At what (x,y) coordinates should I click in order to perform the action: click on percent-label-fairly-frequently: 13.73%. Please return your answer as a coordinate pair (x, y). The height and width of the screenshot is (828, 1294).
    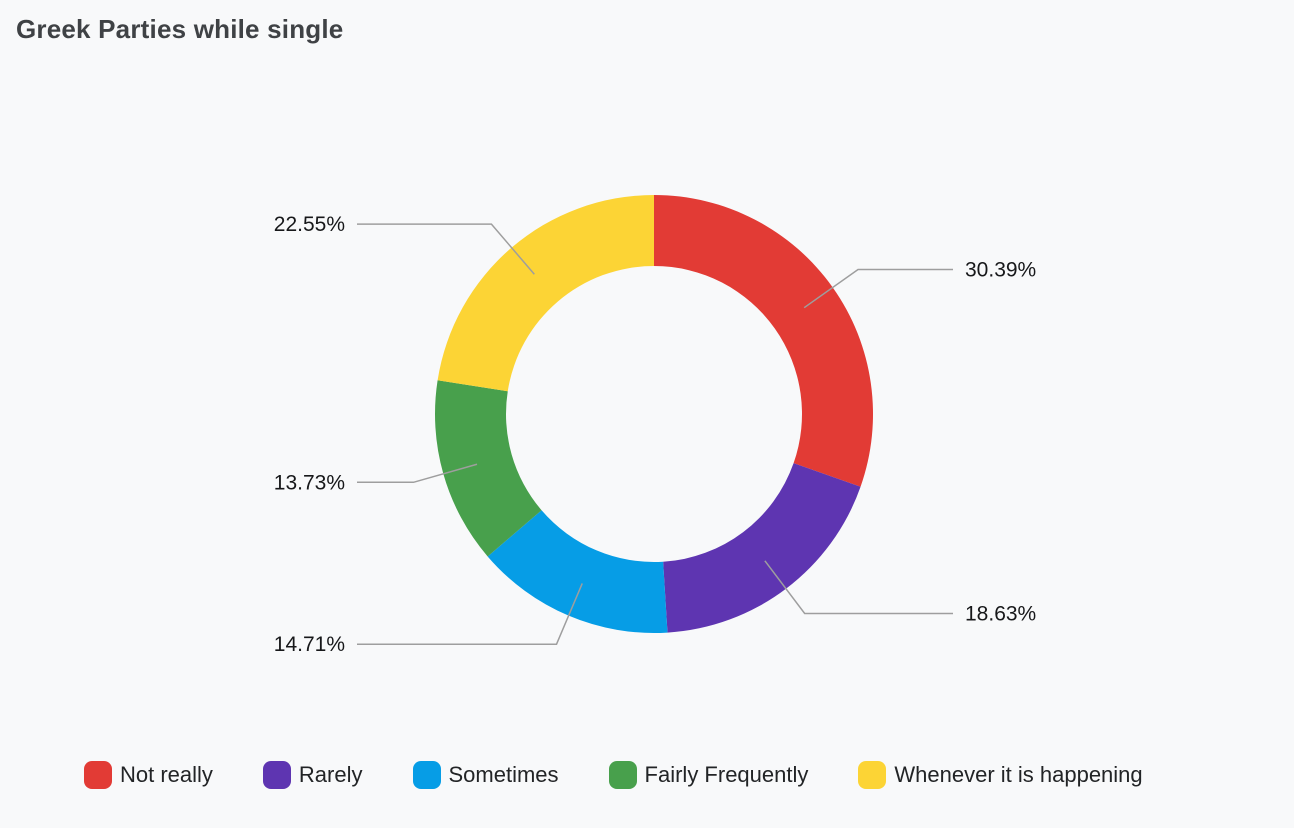
    Looking at the image, I should click on (309, 482).